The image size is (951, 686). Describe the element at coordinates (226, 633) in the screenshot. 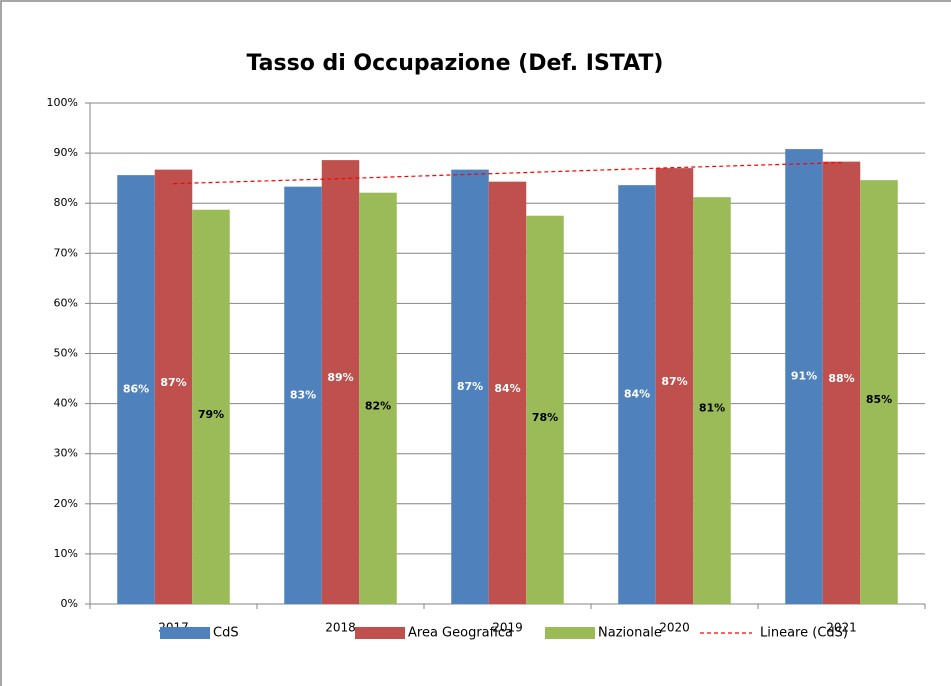

I see `legend-label: CdS` at that location.